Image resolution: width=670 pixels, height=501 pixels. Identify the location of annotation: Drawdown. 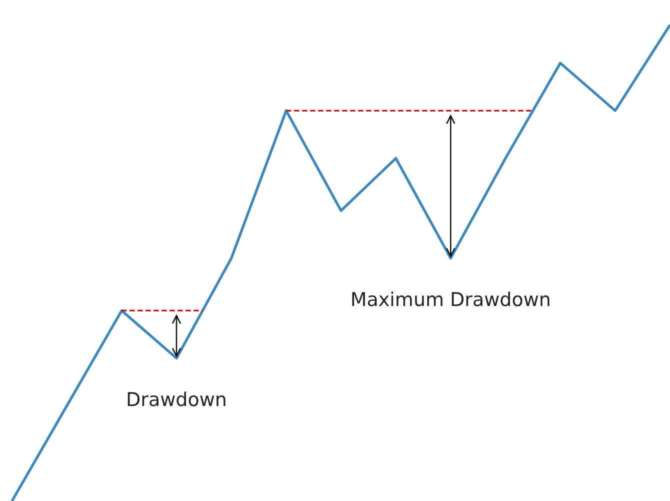
(176, 400).